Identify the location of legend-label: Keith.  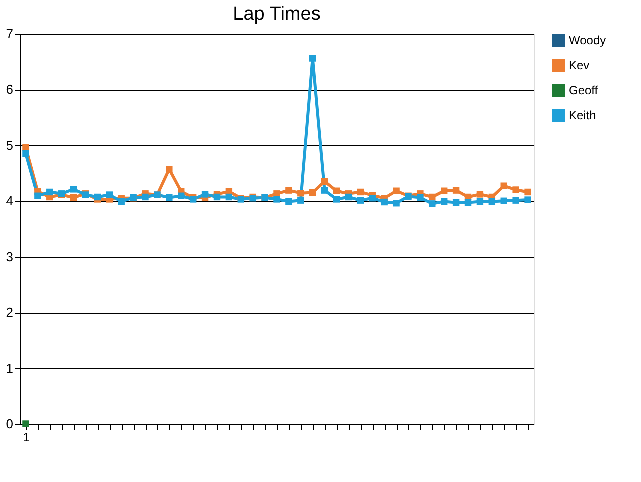
(582, 115).